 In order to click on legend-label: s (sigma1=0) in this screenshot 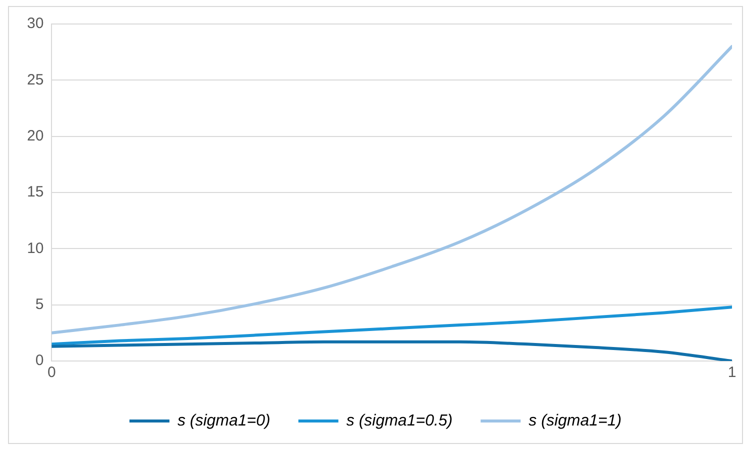, I will do `click(223, 421)`.